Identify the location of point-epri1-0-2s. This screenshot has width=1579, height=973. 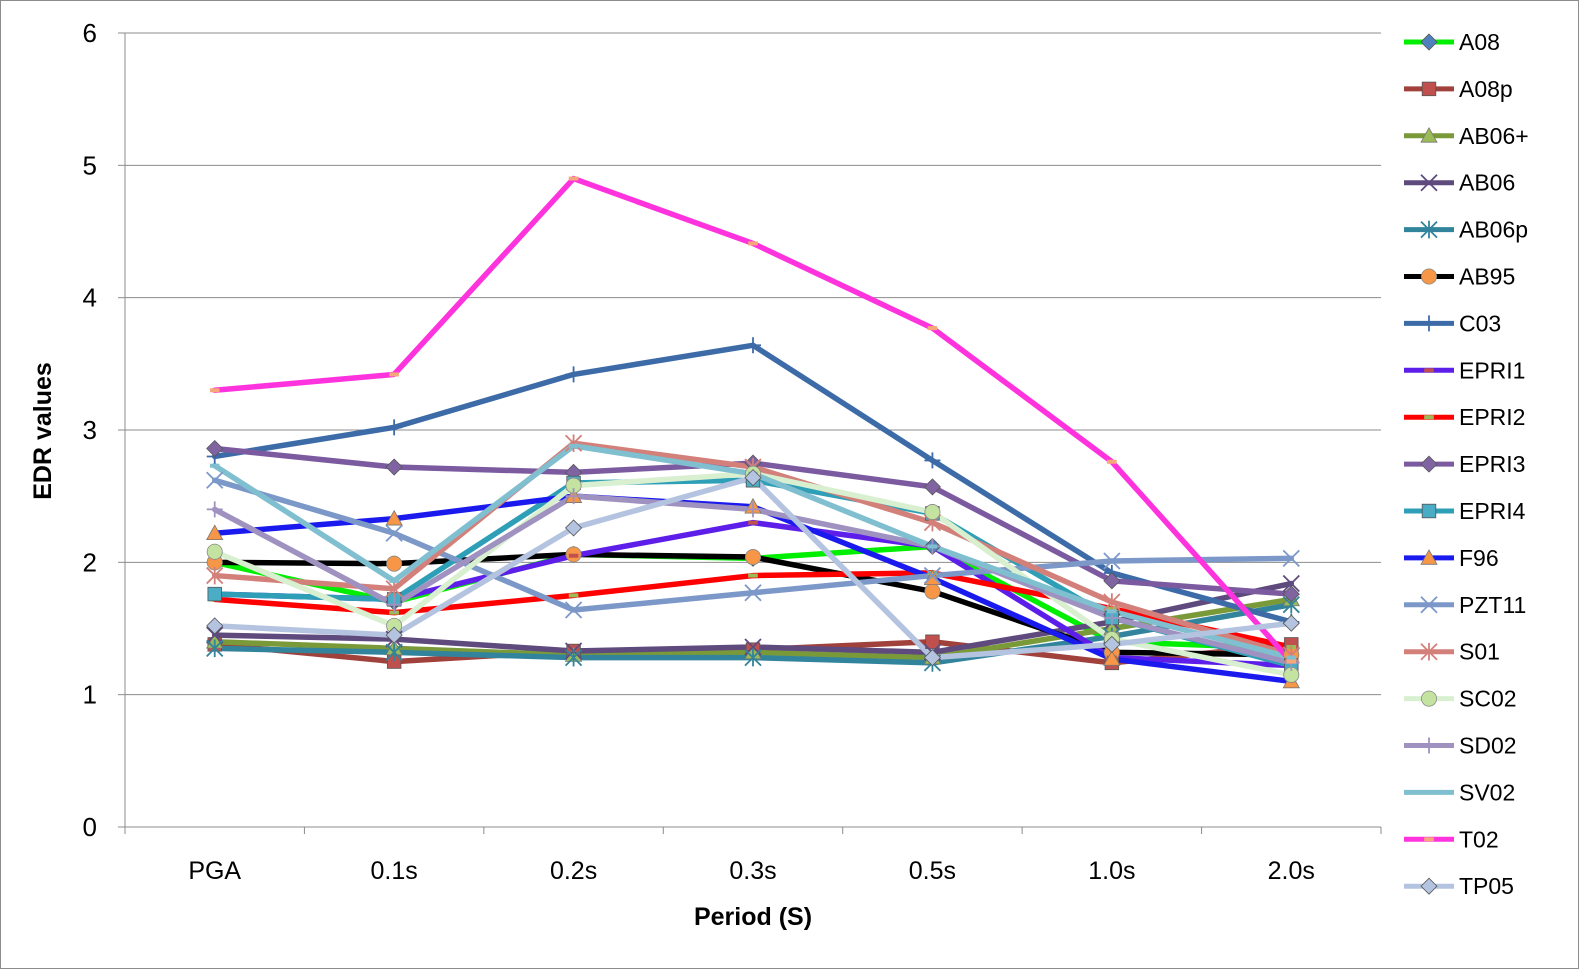
(573, 555).